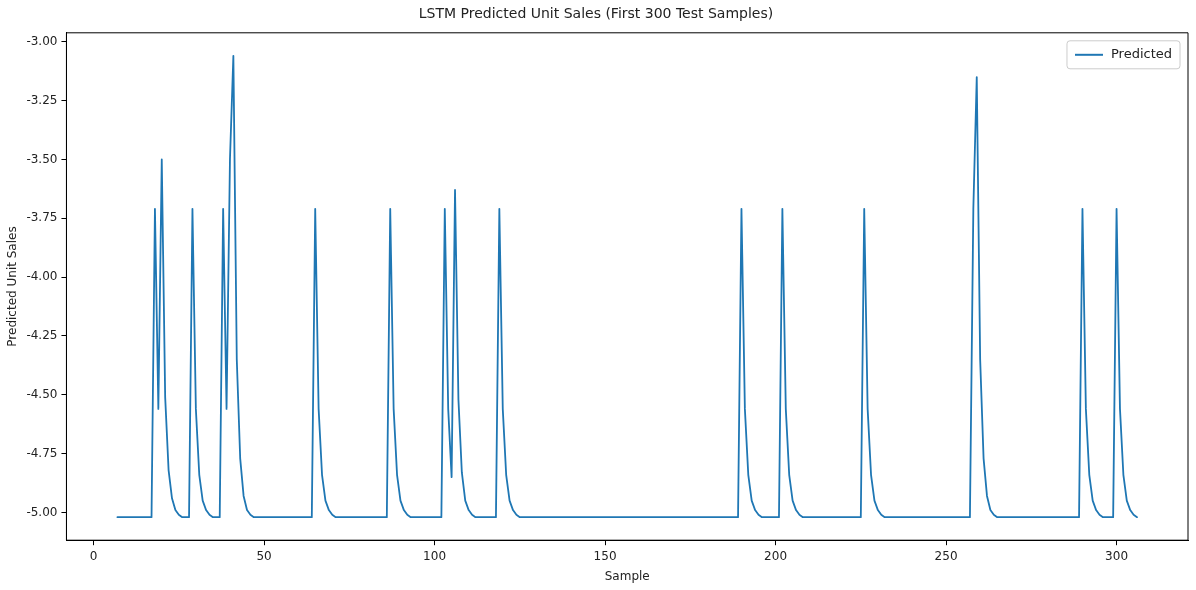 This screenshot has width=1196, height=590. Describe the element at coordinates (435, 555) in the screenshot. I see `x-tick-label: 100` at that location.